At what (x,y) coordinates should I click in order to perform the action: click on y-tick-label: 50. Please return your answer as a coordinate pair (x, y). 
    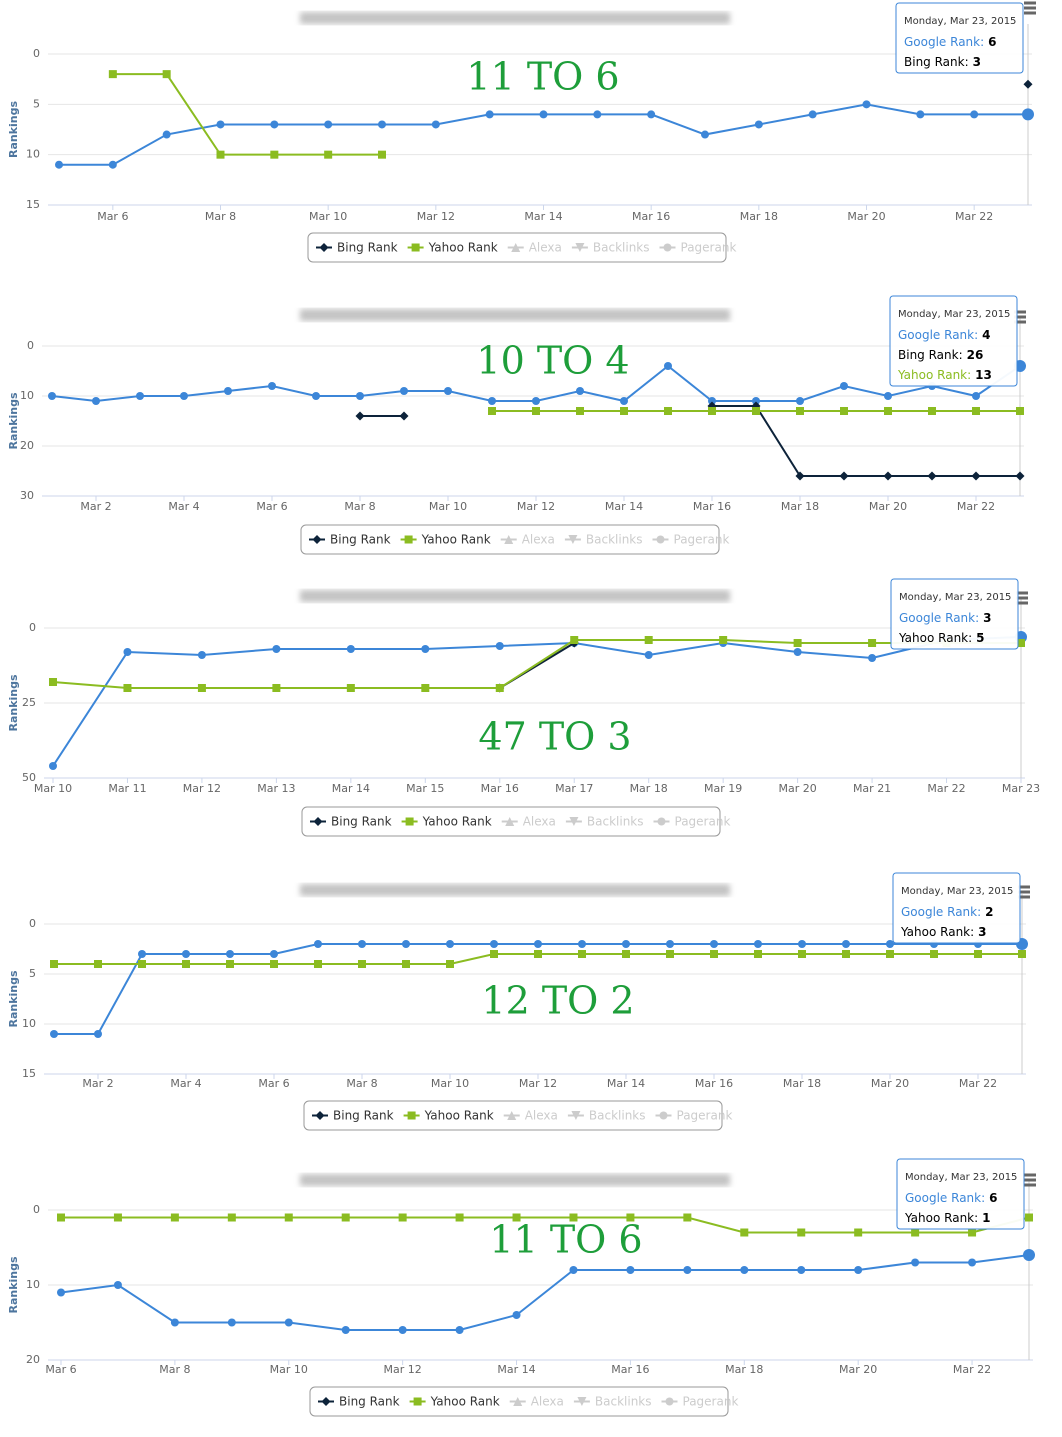
    Looking at the image, I should click on (29, 777).